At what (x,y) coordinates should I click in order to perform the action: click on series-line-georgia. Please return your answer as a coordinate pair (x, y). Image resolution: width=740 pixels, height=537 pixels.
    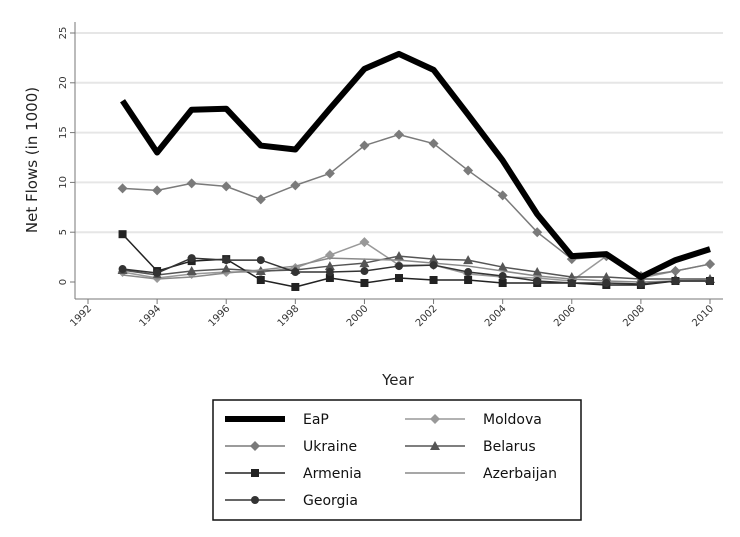
    Looking at the image, I should click on (416, 271).